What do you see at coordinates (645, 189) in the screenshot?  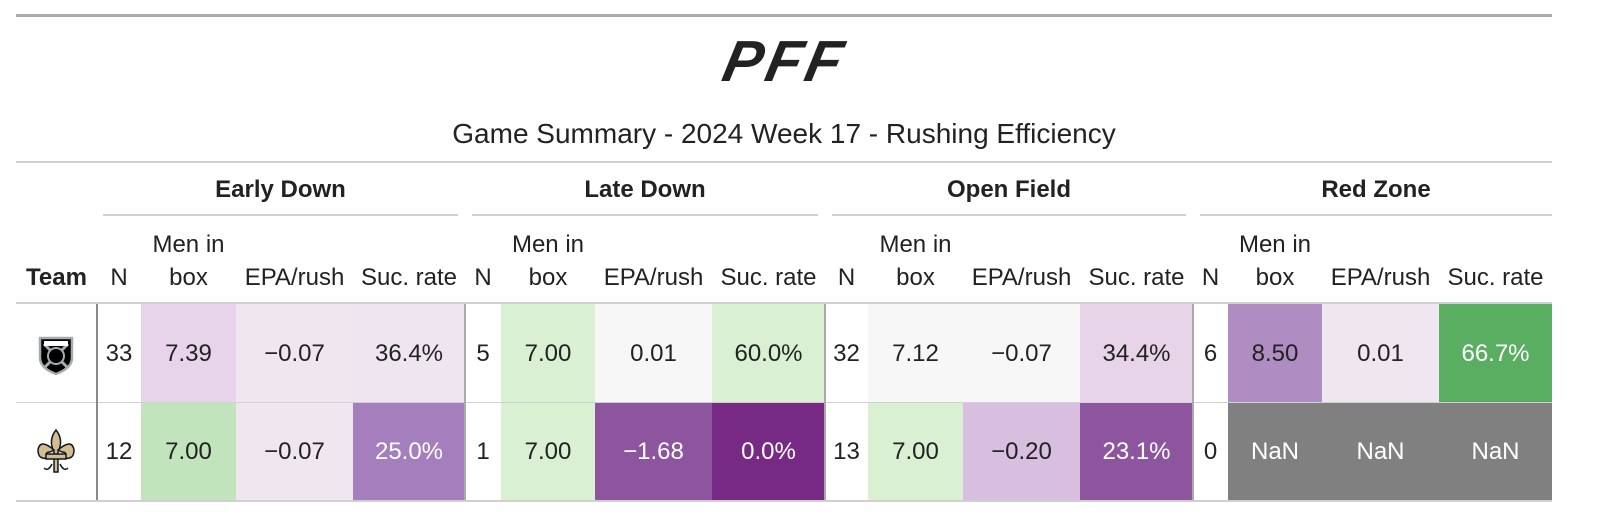 I see `group-header: Late Down` at bounding box center [645, 189].